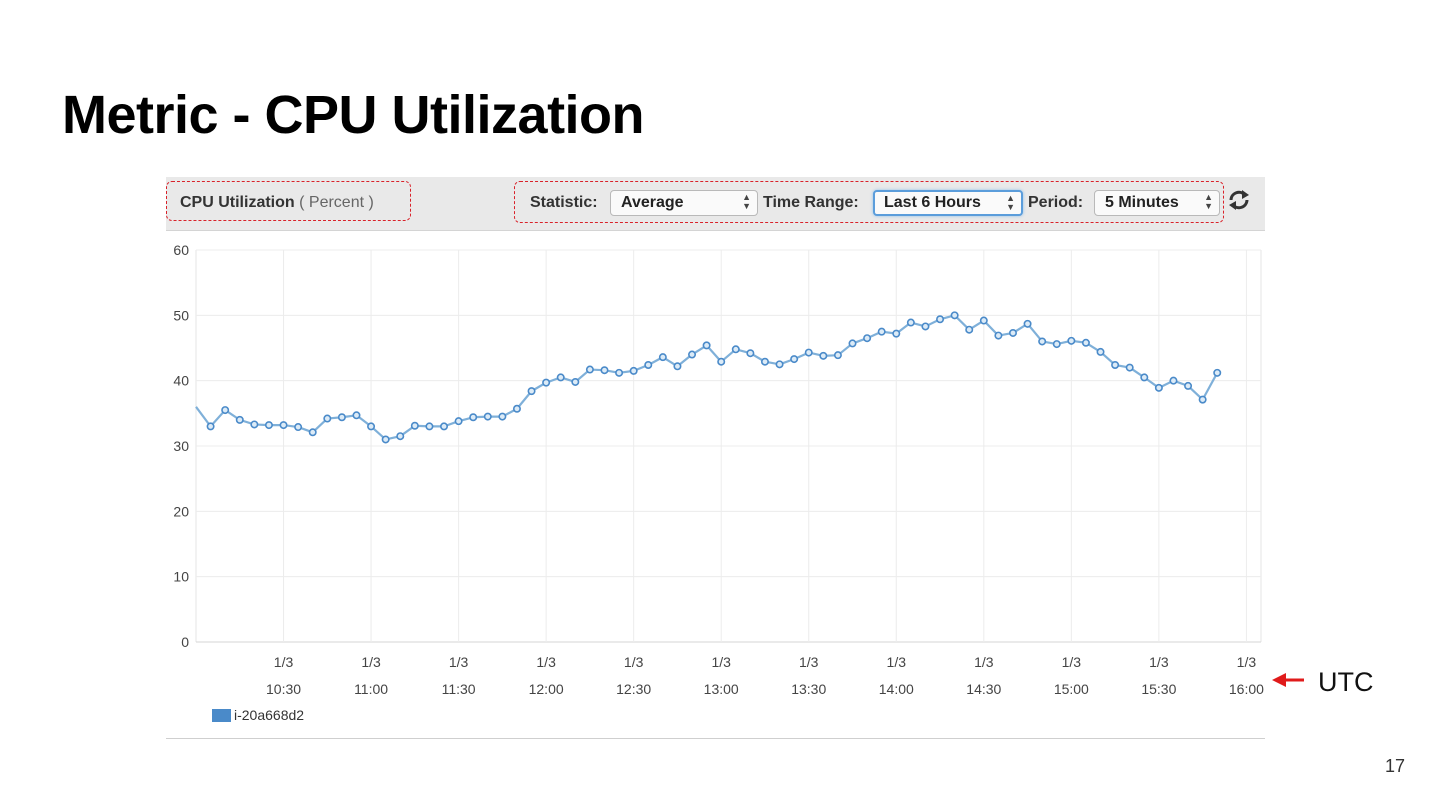 The width and height of the screenshot is (1440, 810). What do you see at coordinates (1239, 200) in the screenshot?
I see `refresh-icon` at bounding box center [1239, 200].